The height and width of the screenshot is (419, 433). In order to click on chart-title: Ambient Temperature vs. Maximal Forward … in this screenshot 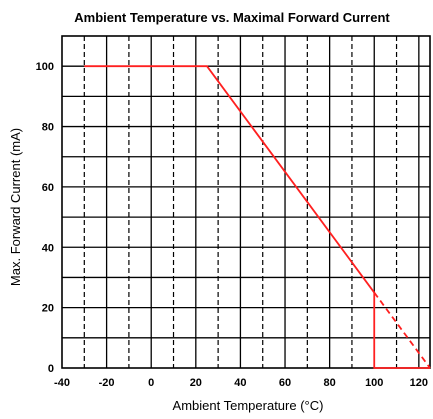, I will do `click(232, 17)`.